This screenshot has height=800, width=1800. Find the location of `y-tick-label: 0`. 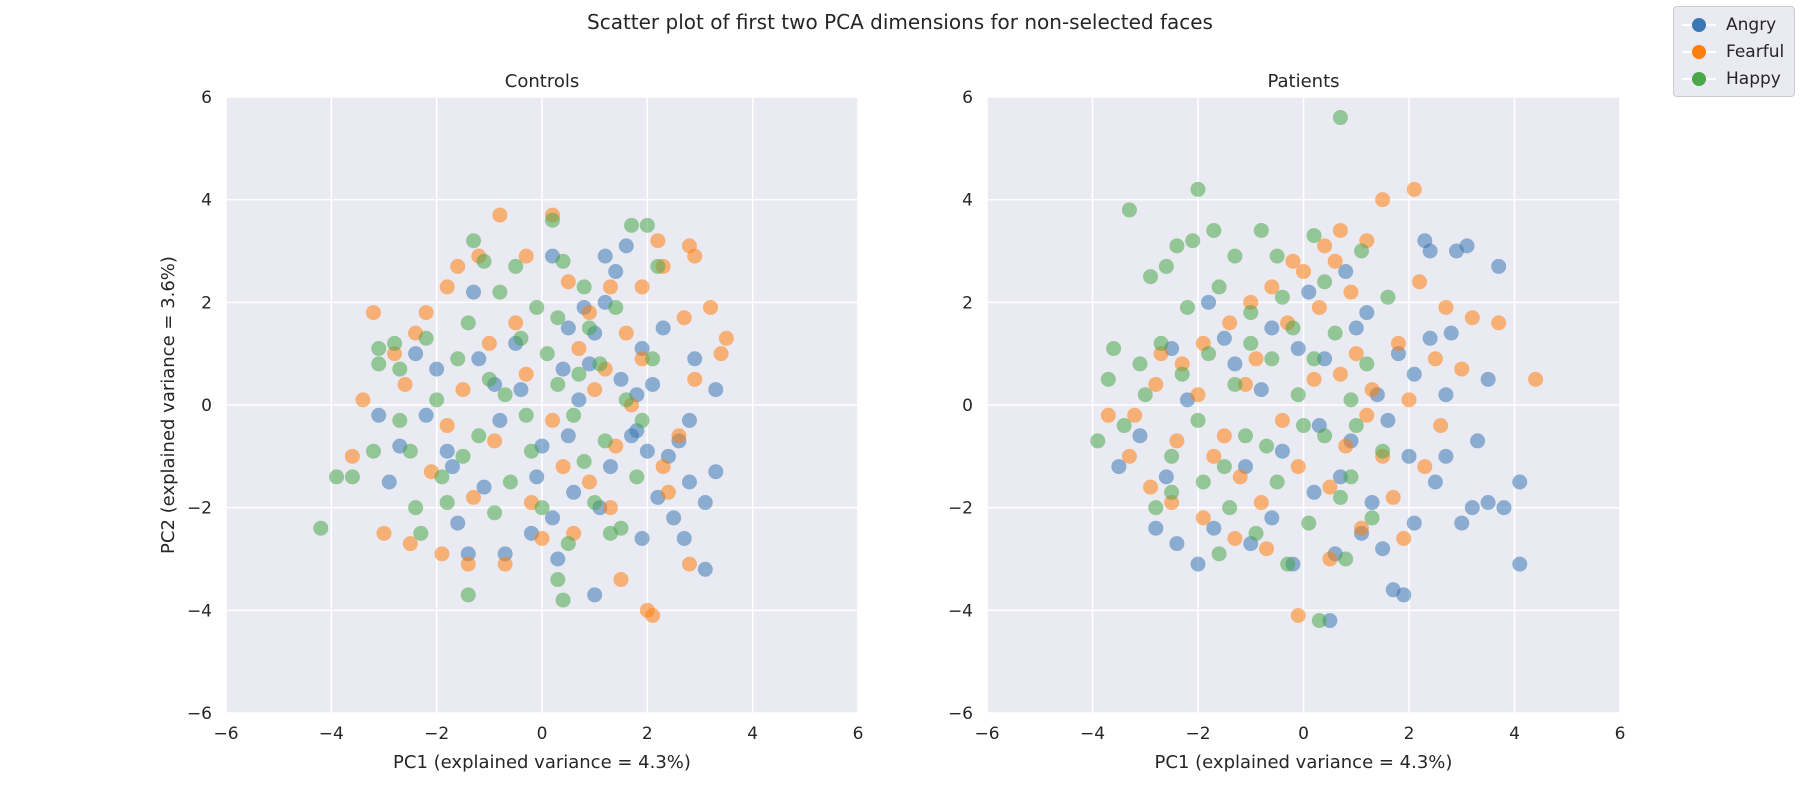

y-tick-label: 0 is located at coordinates (967, 406).